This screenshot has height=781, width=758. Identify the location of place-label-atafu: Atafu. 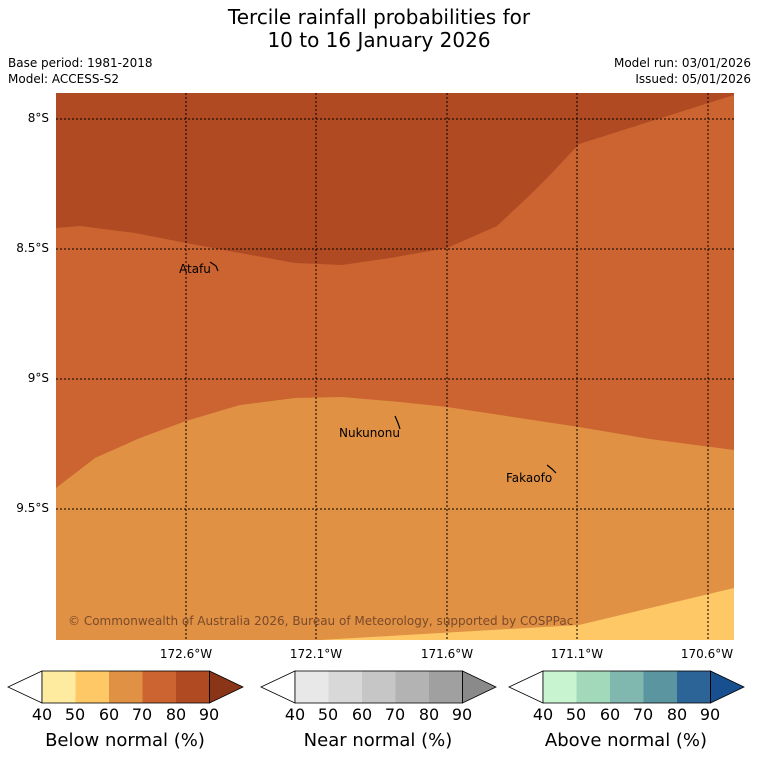
(195, 269).